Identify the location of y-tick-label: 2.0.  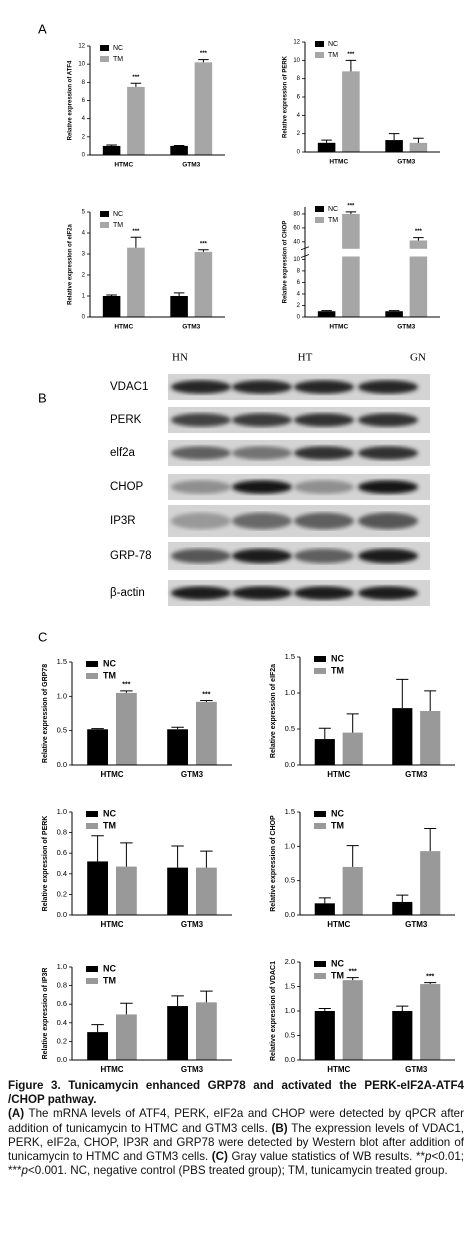
(290, 961).